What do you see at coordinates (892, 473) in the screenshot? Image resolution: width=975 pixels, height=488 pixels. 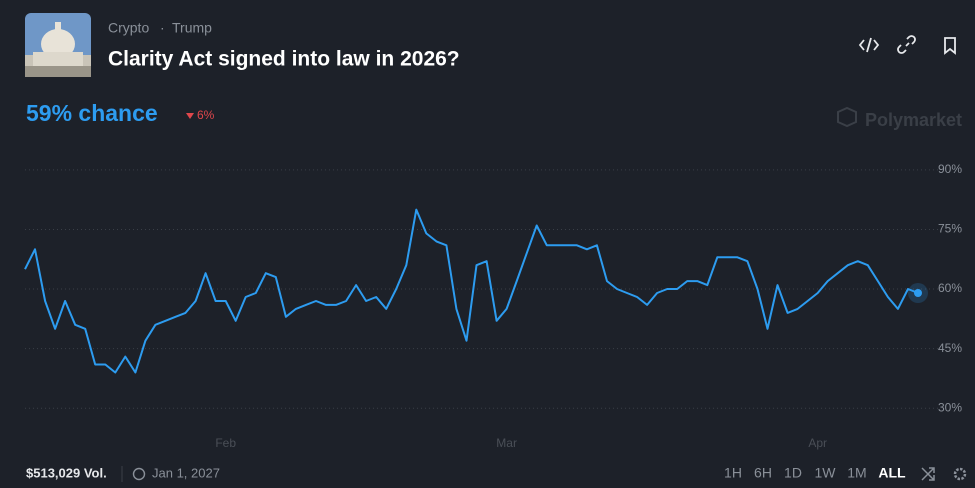 I see `range-button: ALL` at bounding box center [892, 473].